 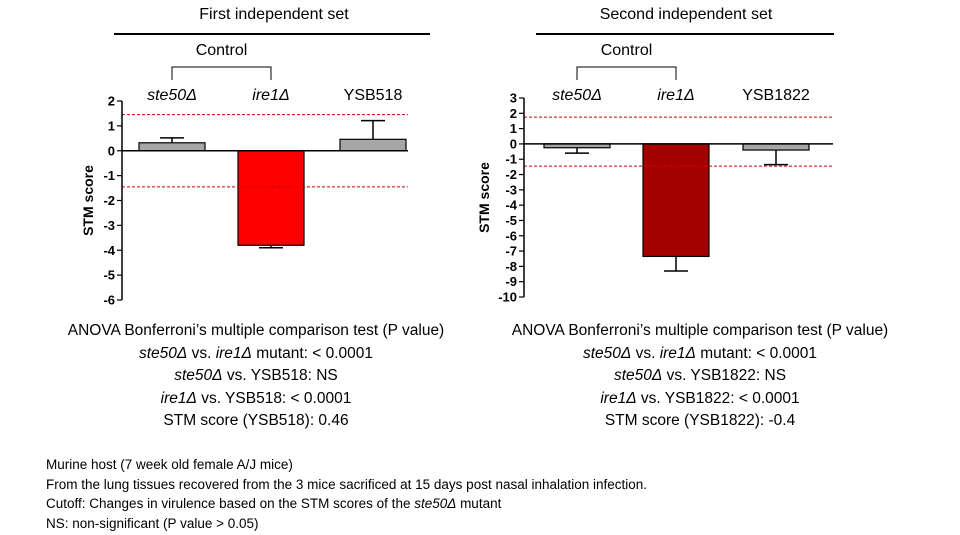 I want to click on stats-line-3: ste50Δ vs. YSB1822: NS, so click(x=700, y=375).